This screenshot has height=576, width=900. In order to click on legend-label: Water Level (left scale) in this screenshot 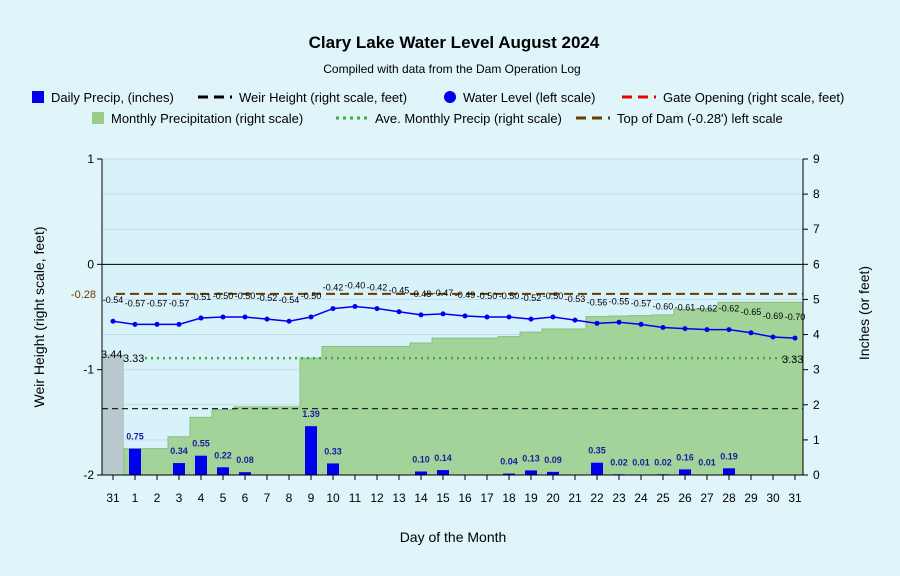, I will do `click(529, 97)`.